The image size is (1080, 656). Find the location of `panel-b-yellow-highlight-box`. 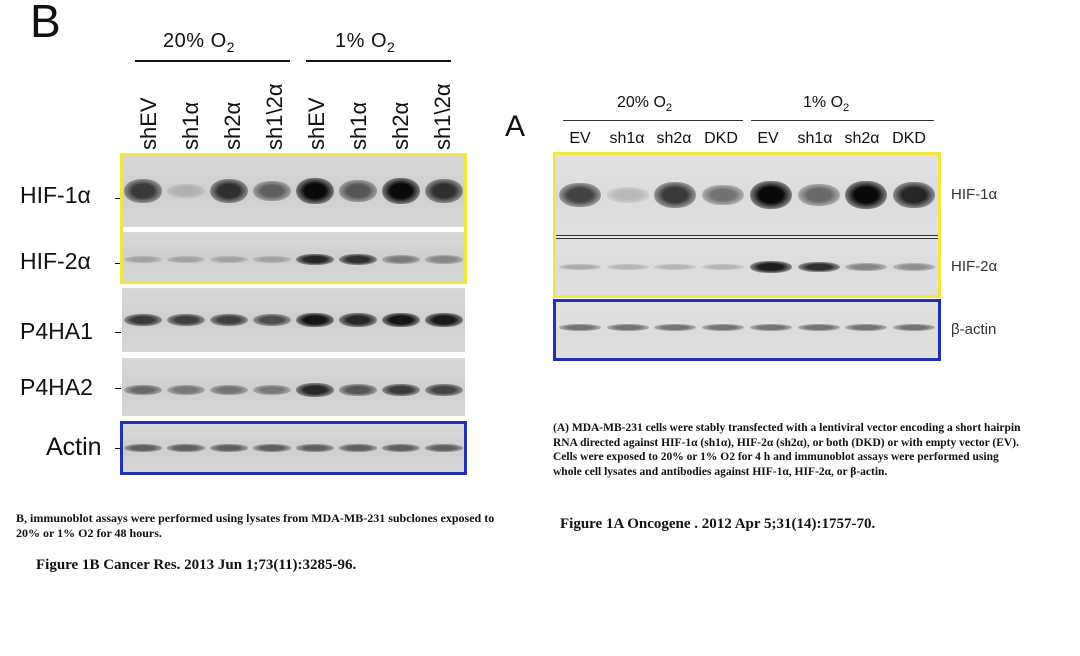

panel-b-yellow-highlight-box is located at coordinates (293, 218).